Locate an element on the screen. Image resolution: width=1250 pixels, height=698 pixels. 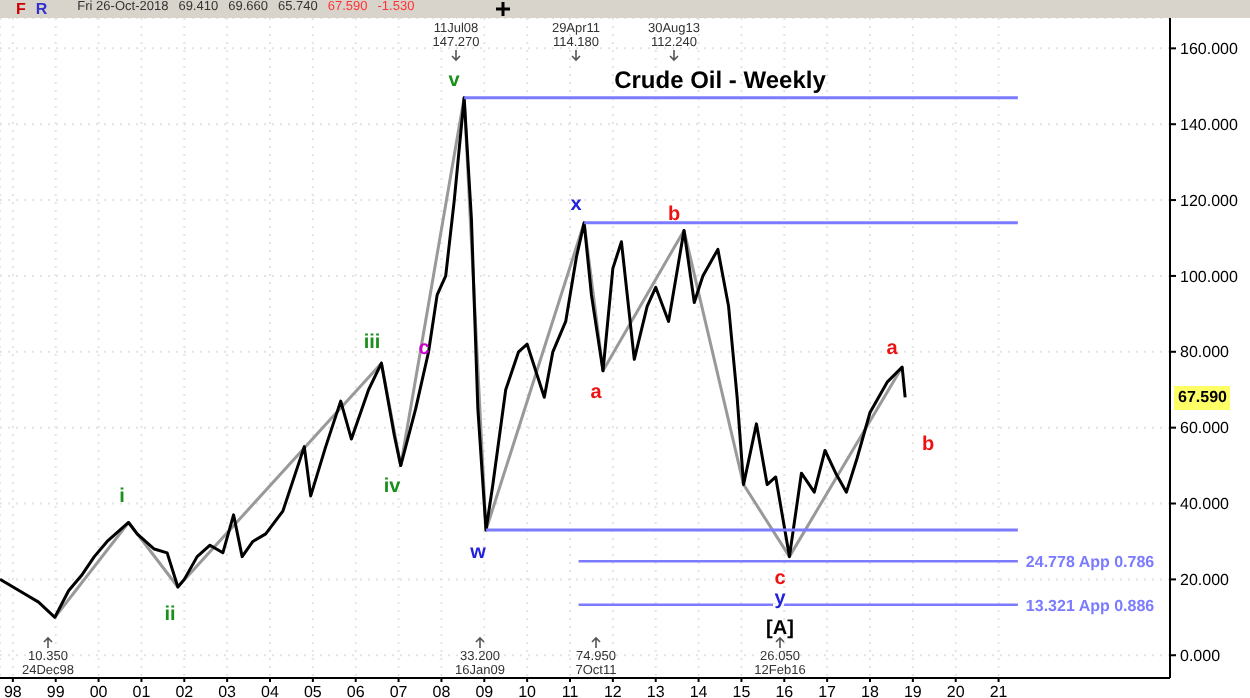
y-tick-label: 40.000 is located at coordinates (1205, 504).